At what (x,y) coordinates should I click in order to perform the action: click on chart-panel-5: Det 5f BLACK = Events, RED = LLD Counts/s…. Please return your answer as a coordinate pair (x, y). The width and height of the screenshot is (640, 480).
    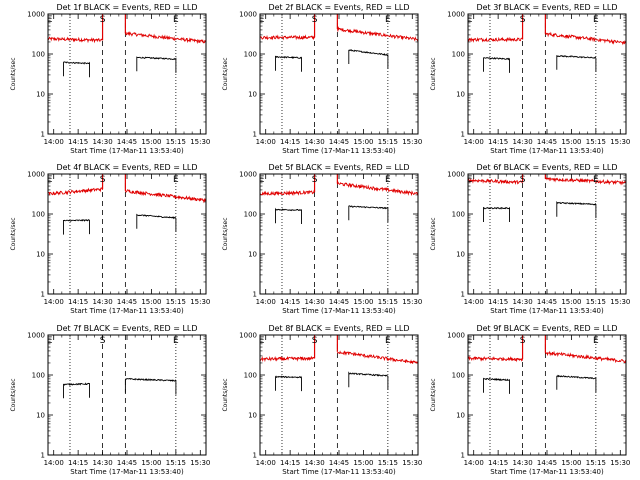
    Looking at the image, I should click on (322, 239).